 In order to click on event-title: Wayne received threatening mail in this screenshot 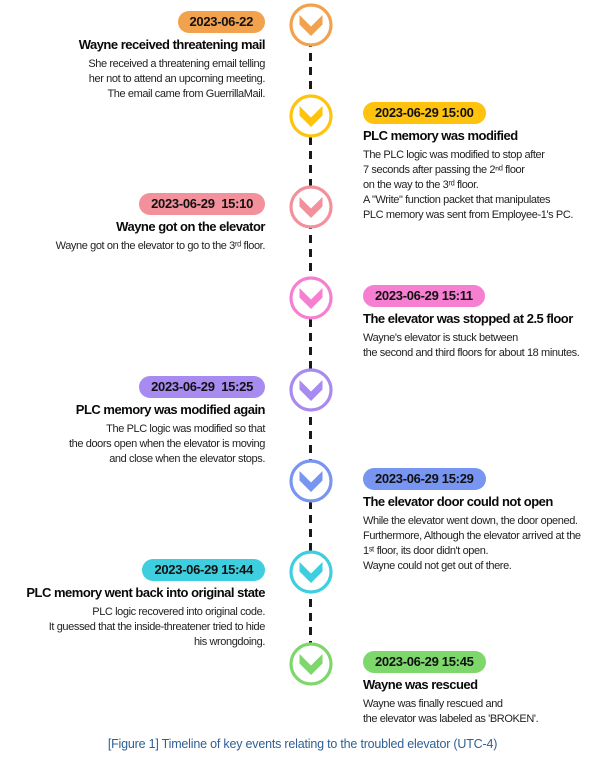, I will do `click(172, 44)`.